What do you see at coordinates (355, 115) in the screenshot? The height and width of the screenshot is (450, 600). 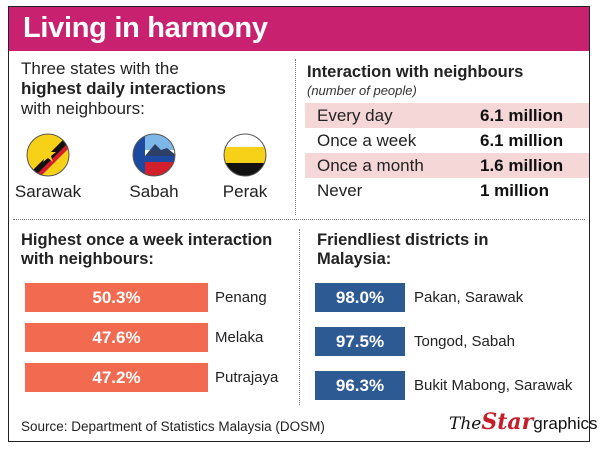 I see `interaction-label: Every day` at bounding box center [355, 115].